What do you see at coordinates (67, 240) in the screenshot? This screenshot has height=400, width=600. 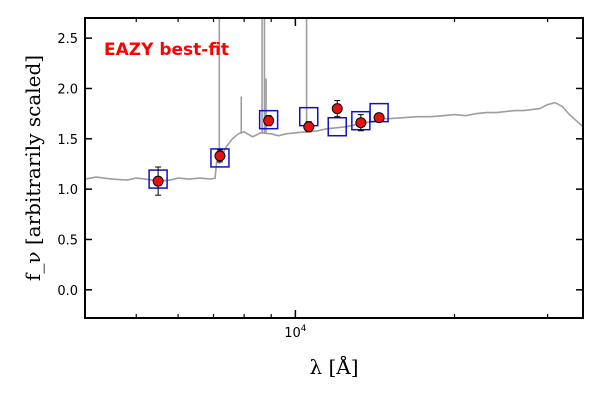 I see `y-tick-label: 0.5` at bounding box center [67, 240].